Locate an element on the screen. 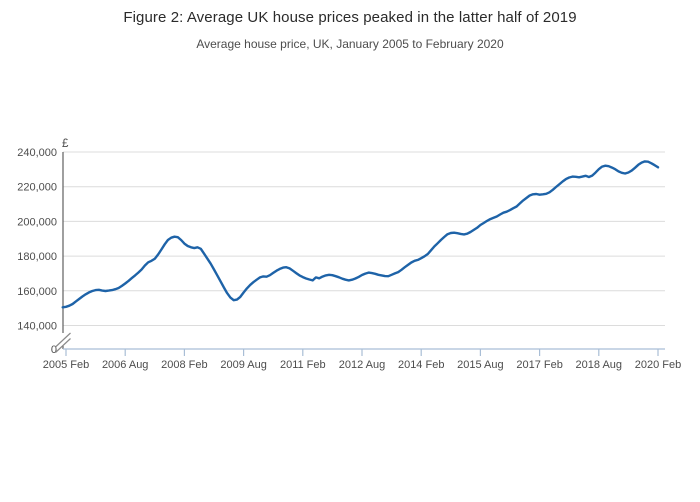  x-tick-label: 2015 Aug is located at coordinates (480, 365).